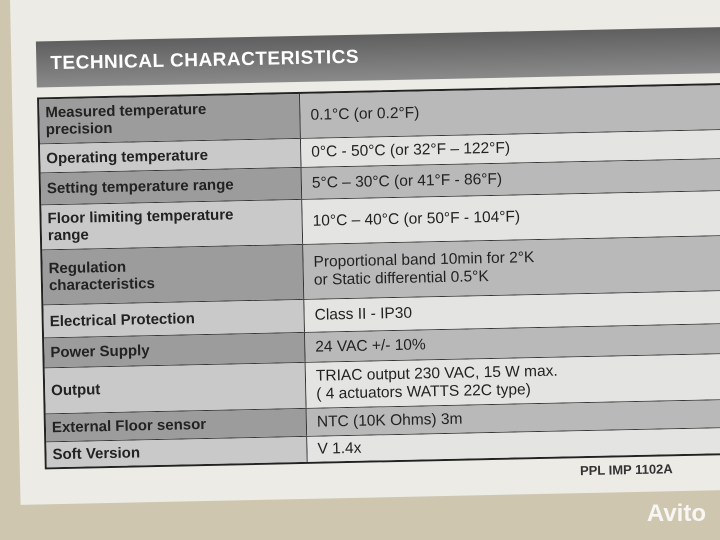  I want to click on cell-line: 5°C – 30°C (or 41°F - 86°F), so click(407, 181).